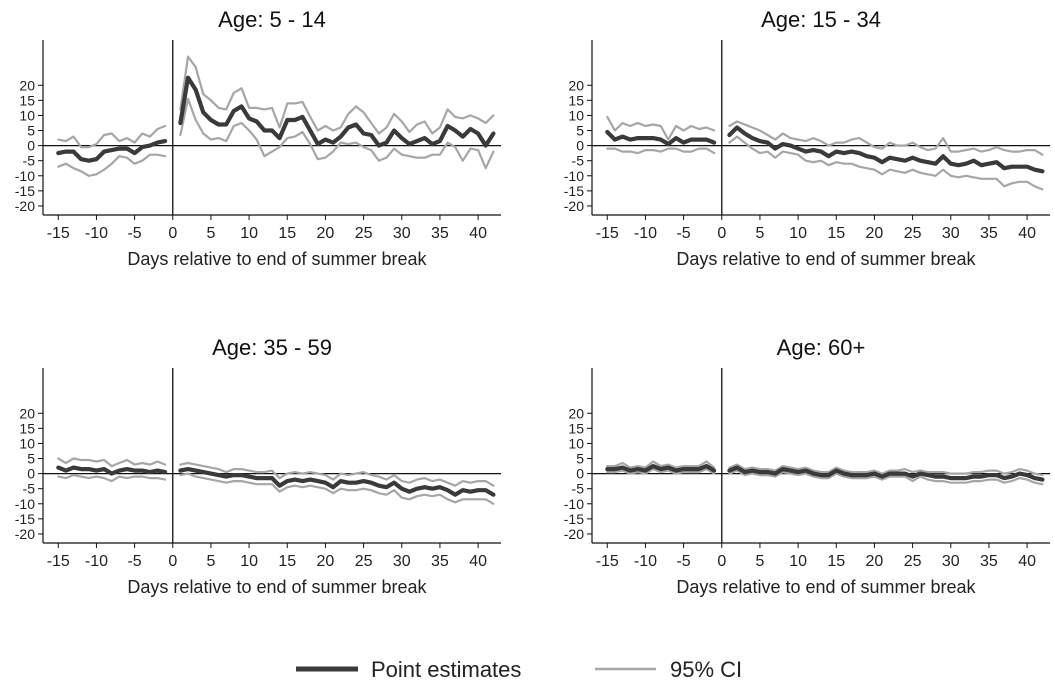 The width and height of the screenshot is (1055, 684). Describe the element at coordinates (821, 347) in the screenshot. I see `chart-title: Age: 60+` at that location.